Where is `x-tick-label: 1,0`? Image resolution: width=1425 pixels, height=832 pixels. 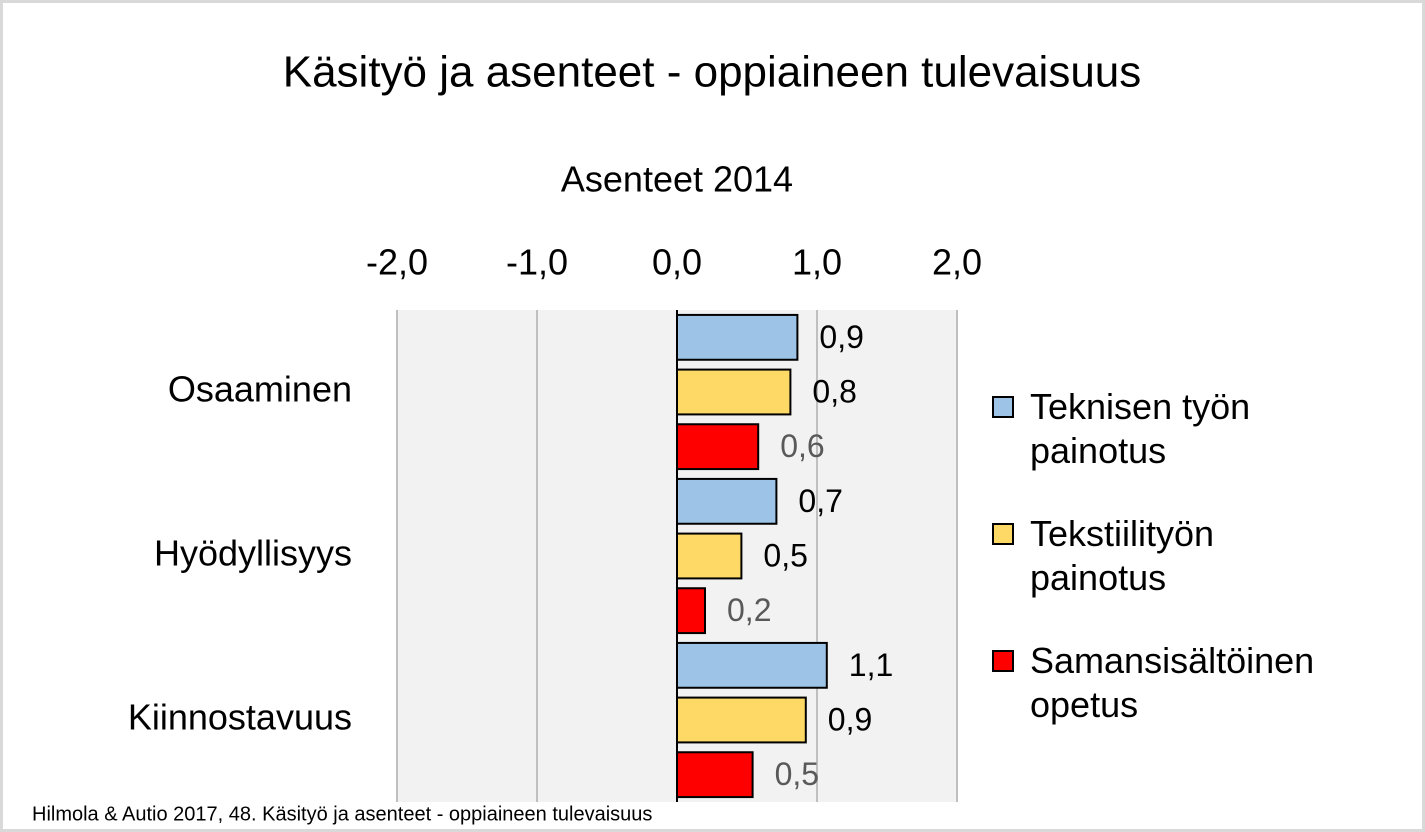
x-tick-label: 1,0 is located at coordinates (817, 262).